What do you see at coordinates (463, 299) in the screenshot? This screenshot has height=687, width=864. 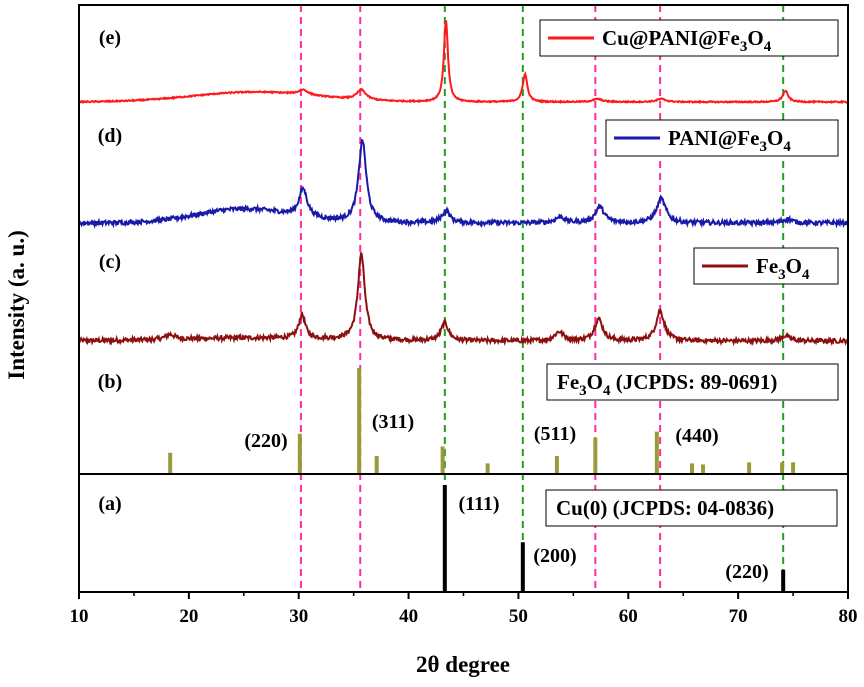 I see `fe3o4-curve` at bounding box center [463, 299].